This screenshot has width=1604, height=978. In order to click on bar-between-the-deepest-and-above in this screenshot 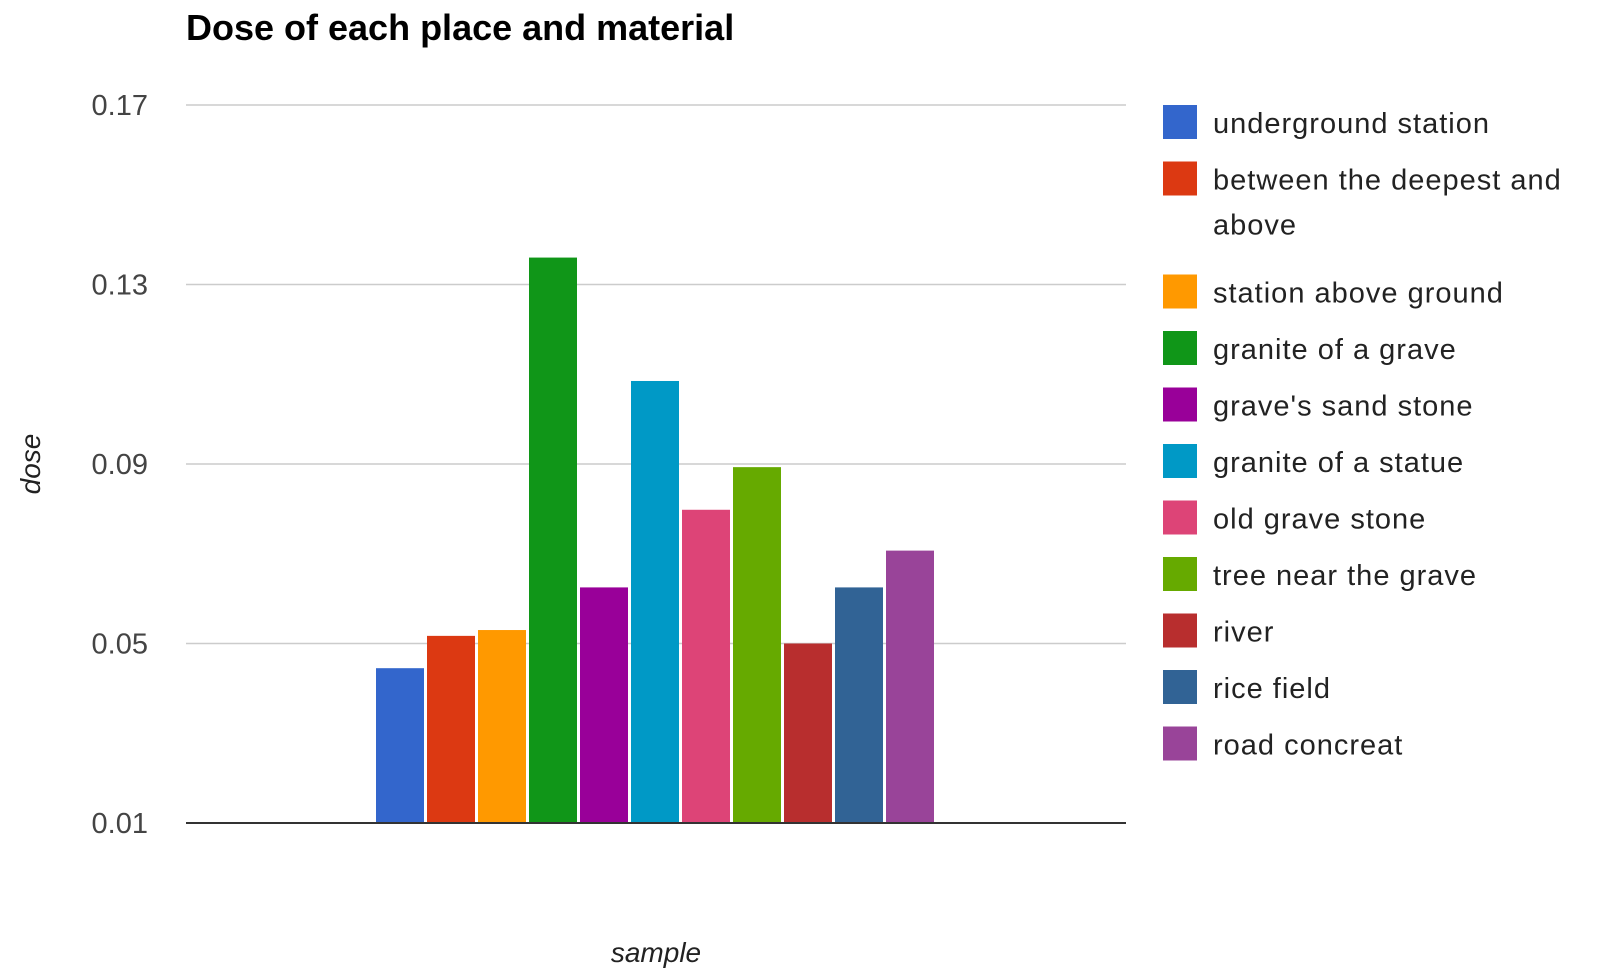, I will do `click(451, 729)`.